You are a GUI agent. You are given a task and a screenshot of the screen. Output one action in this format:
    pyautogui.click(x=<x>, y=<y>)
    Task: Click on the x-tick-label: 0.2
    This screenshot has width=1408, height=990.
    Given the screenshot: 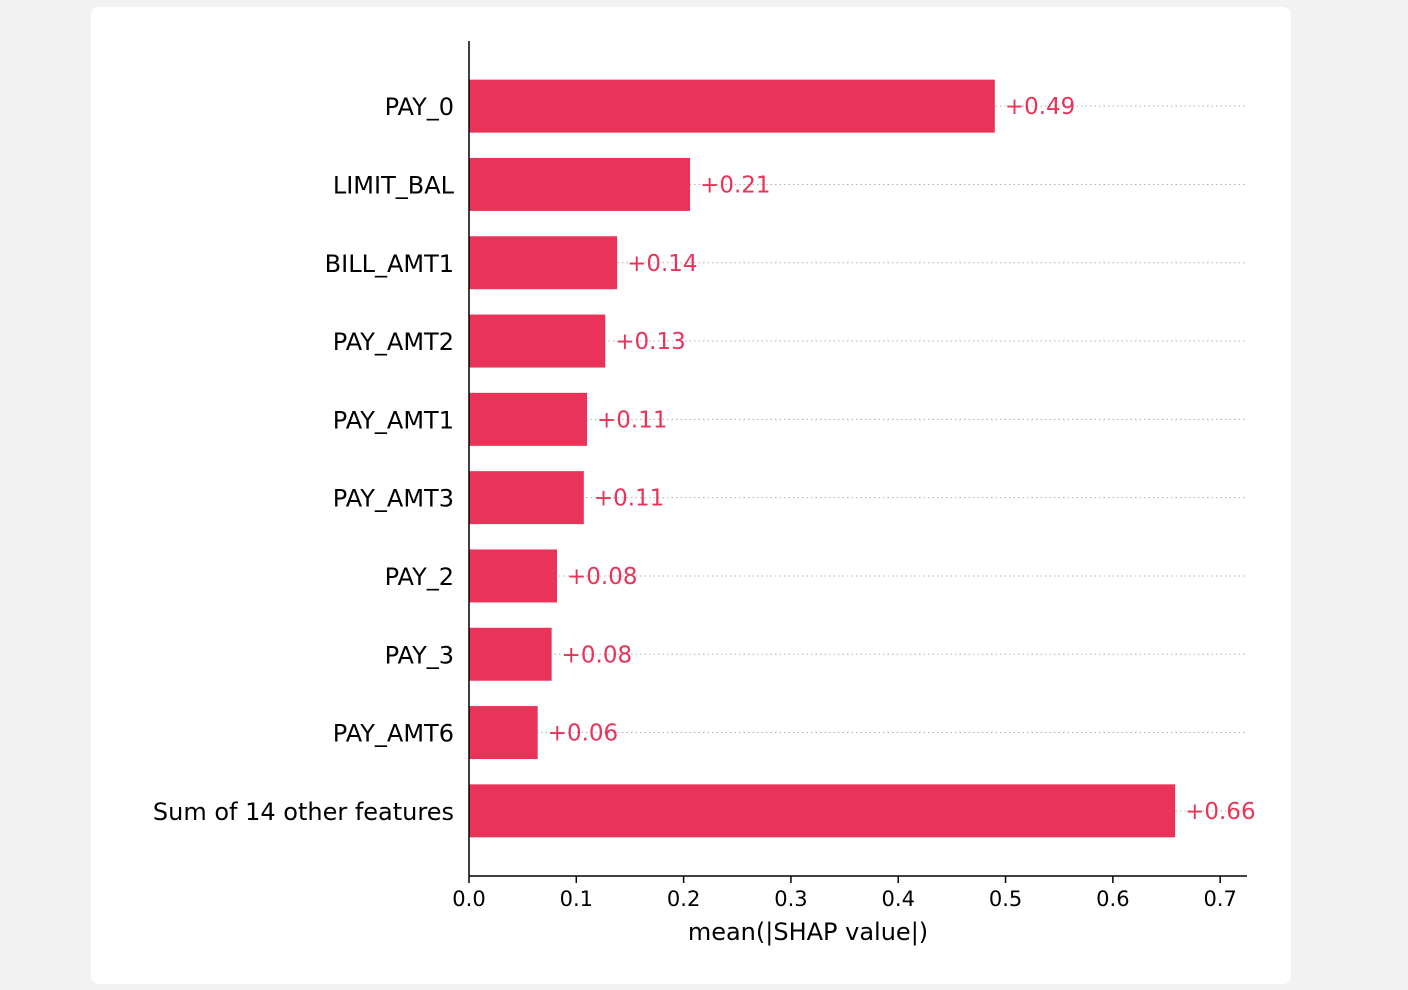 What is the action you would take?
    pyautogui.click(x=683, y=899)
    